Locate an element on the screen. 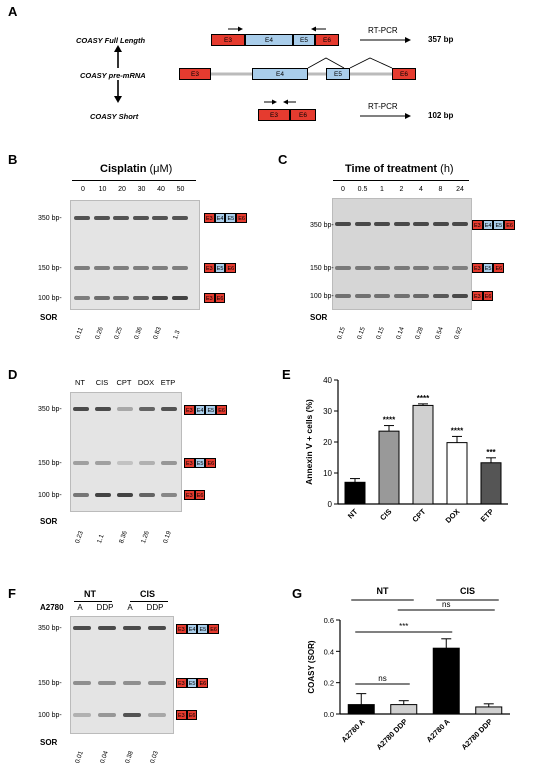 The height and width of the screenshot is (768, 538). panel-f-lane-0: A is located at coordinates (80, 607).